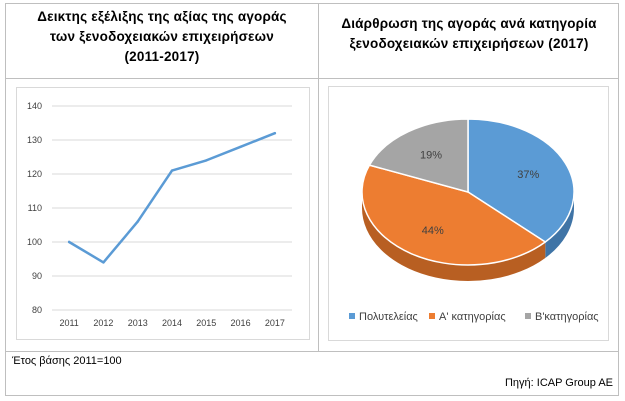  What do you see at coordinates (37, 310) in the screenshot?
I see `y-tick-label: 80` at bounding box center [37, 310].